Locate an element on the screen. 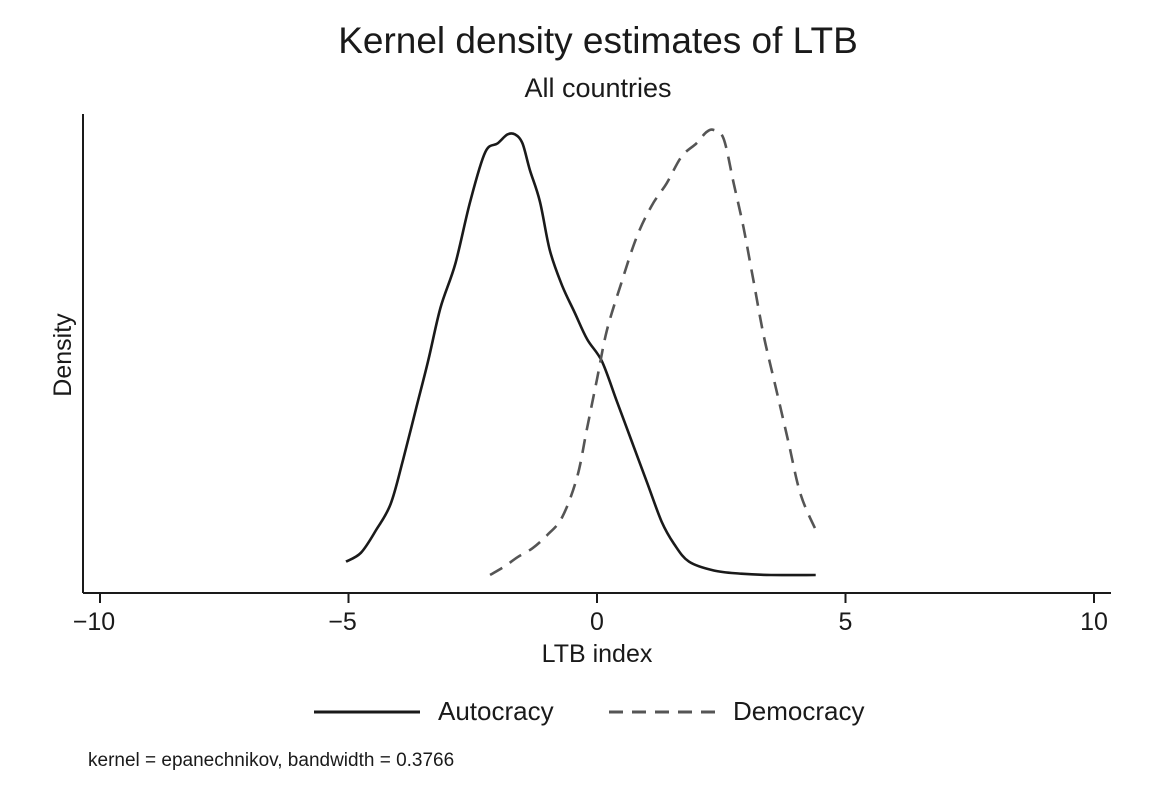 The height and width of the screenshot is (790, 1169). x-tick-label: 5 is located at coordinates (846, 622).